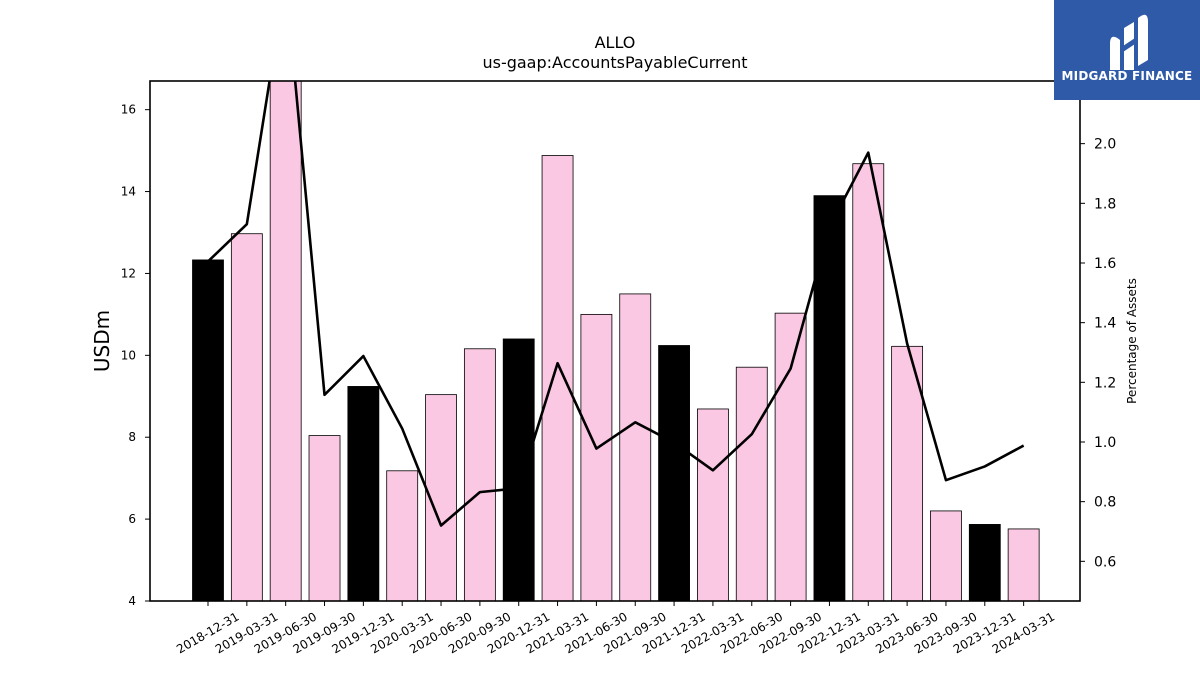  What do you see at coordinates (1129, 42) in the screenshot?
I see `midgard-logo-icon` at bounding box center [1129, 42].